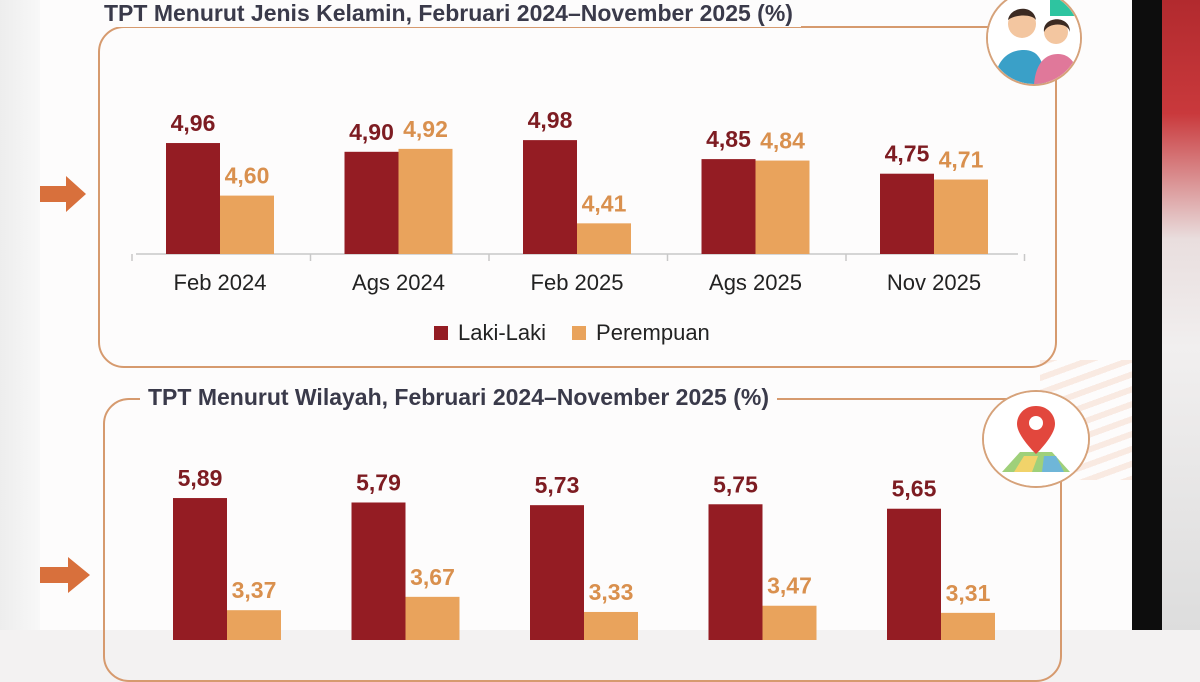  I want to click on legend-label-perempuan: Perempuan, so click(653, 332).